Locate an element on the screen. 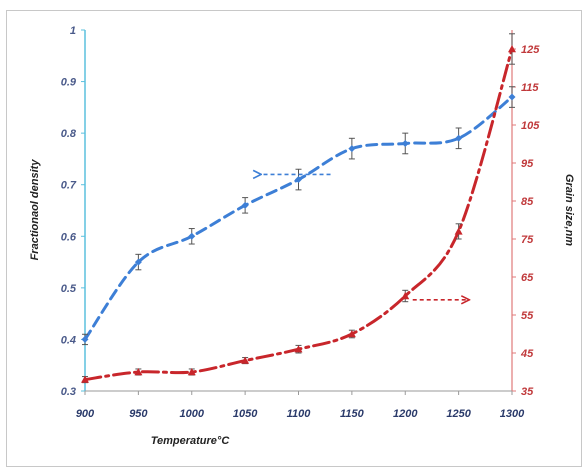 This screenshot has height=473, width=588. x-axis-title: Temperature°C is located at coordinates (191, 441).